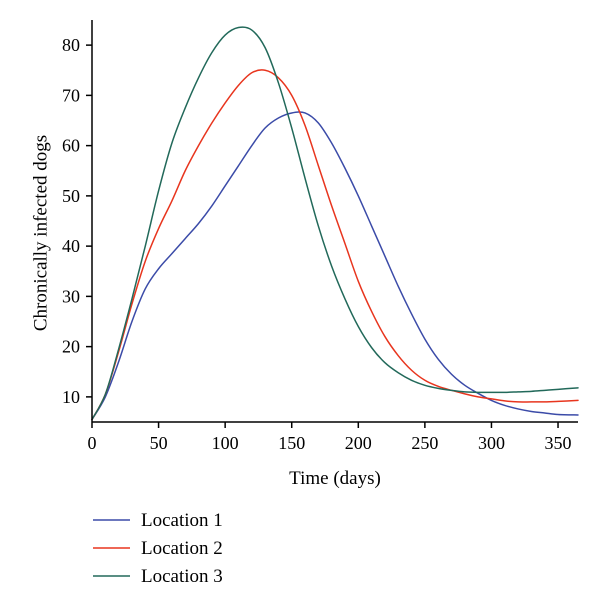  What do you see at coordinates (71, 296) in the screenshot?
I see `y-tick-label: 30` at bounding box center [71, 296].